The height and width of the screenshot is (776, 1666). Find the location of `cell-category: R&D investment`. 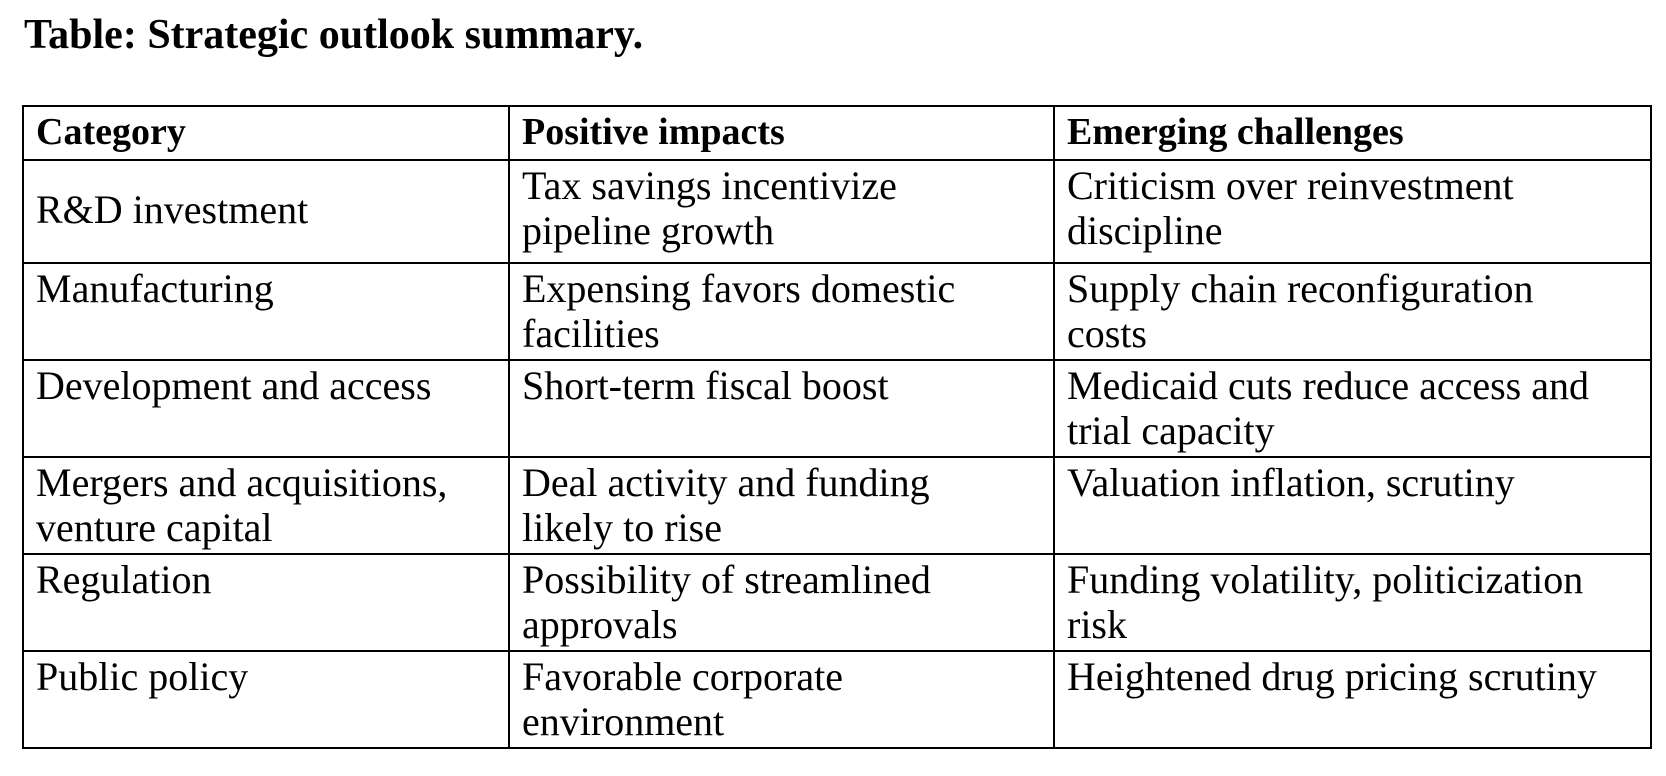

cell-category: R&D investment is located at coordinates (266, 211).